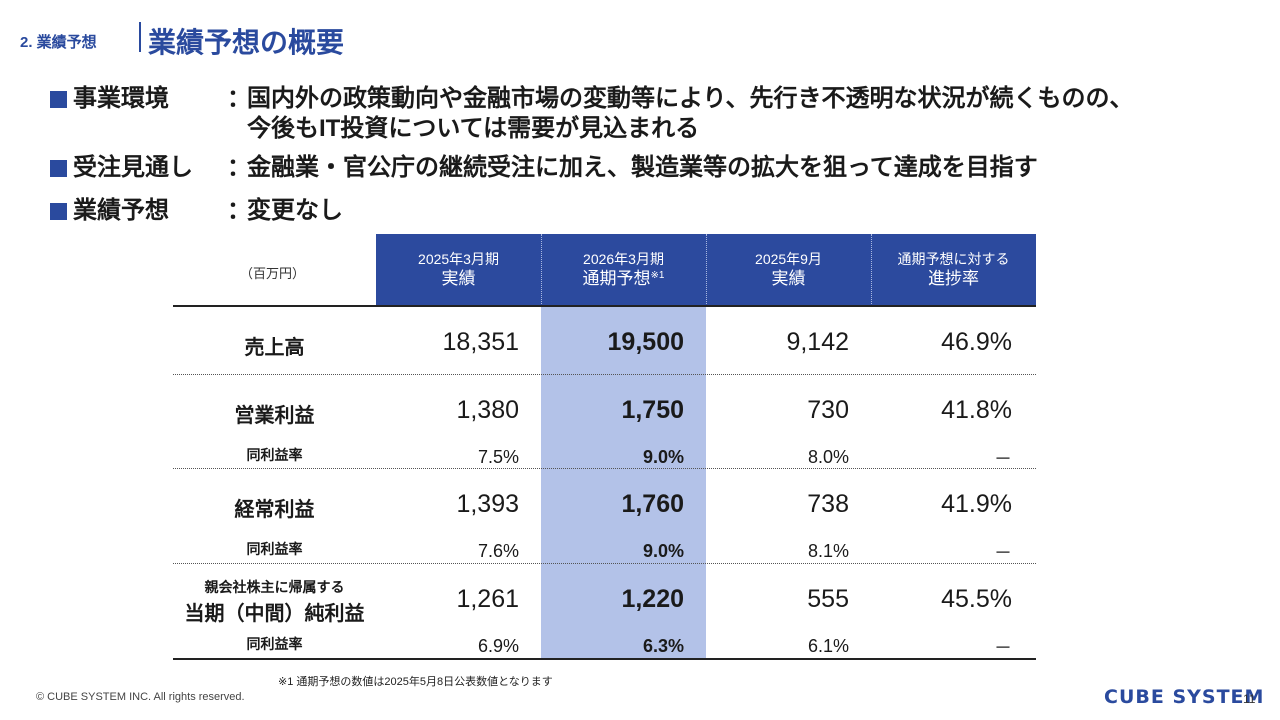 This screenshot has height=720, width=1280. I want to click on bullet-forecast: 業績予想 ： 変更なし, so click(196, 211).